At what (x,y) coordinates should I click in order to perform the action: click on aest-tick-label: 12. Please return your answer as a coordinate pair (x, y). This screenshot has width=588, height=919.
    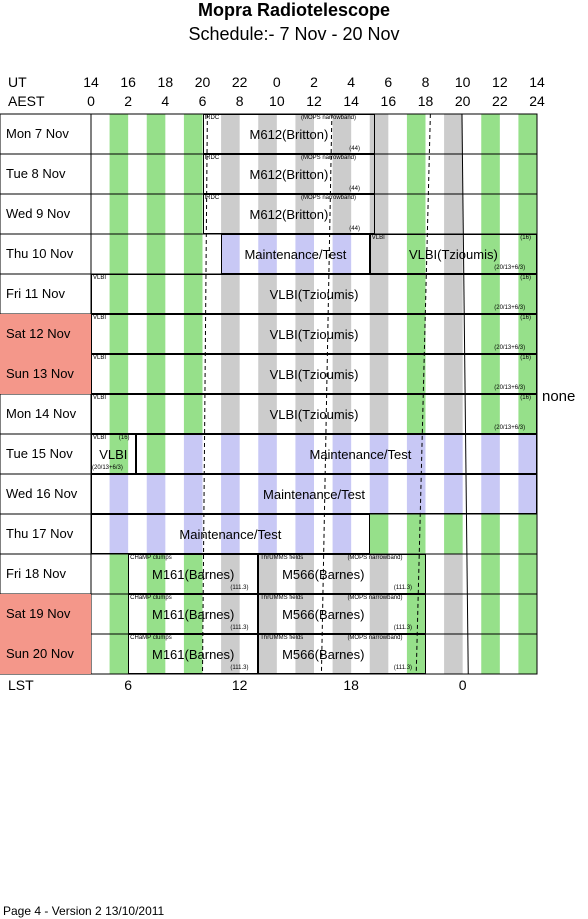
    Looking at the image, I should click on (314, 101).